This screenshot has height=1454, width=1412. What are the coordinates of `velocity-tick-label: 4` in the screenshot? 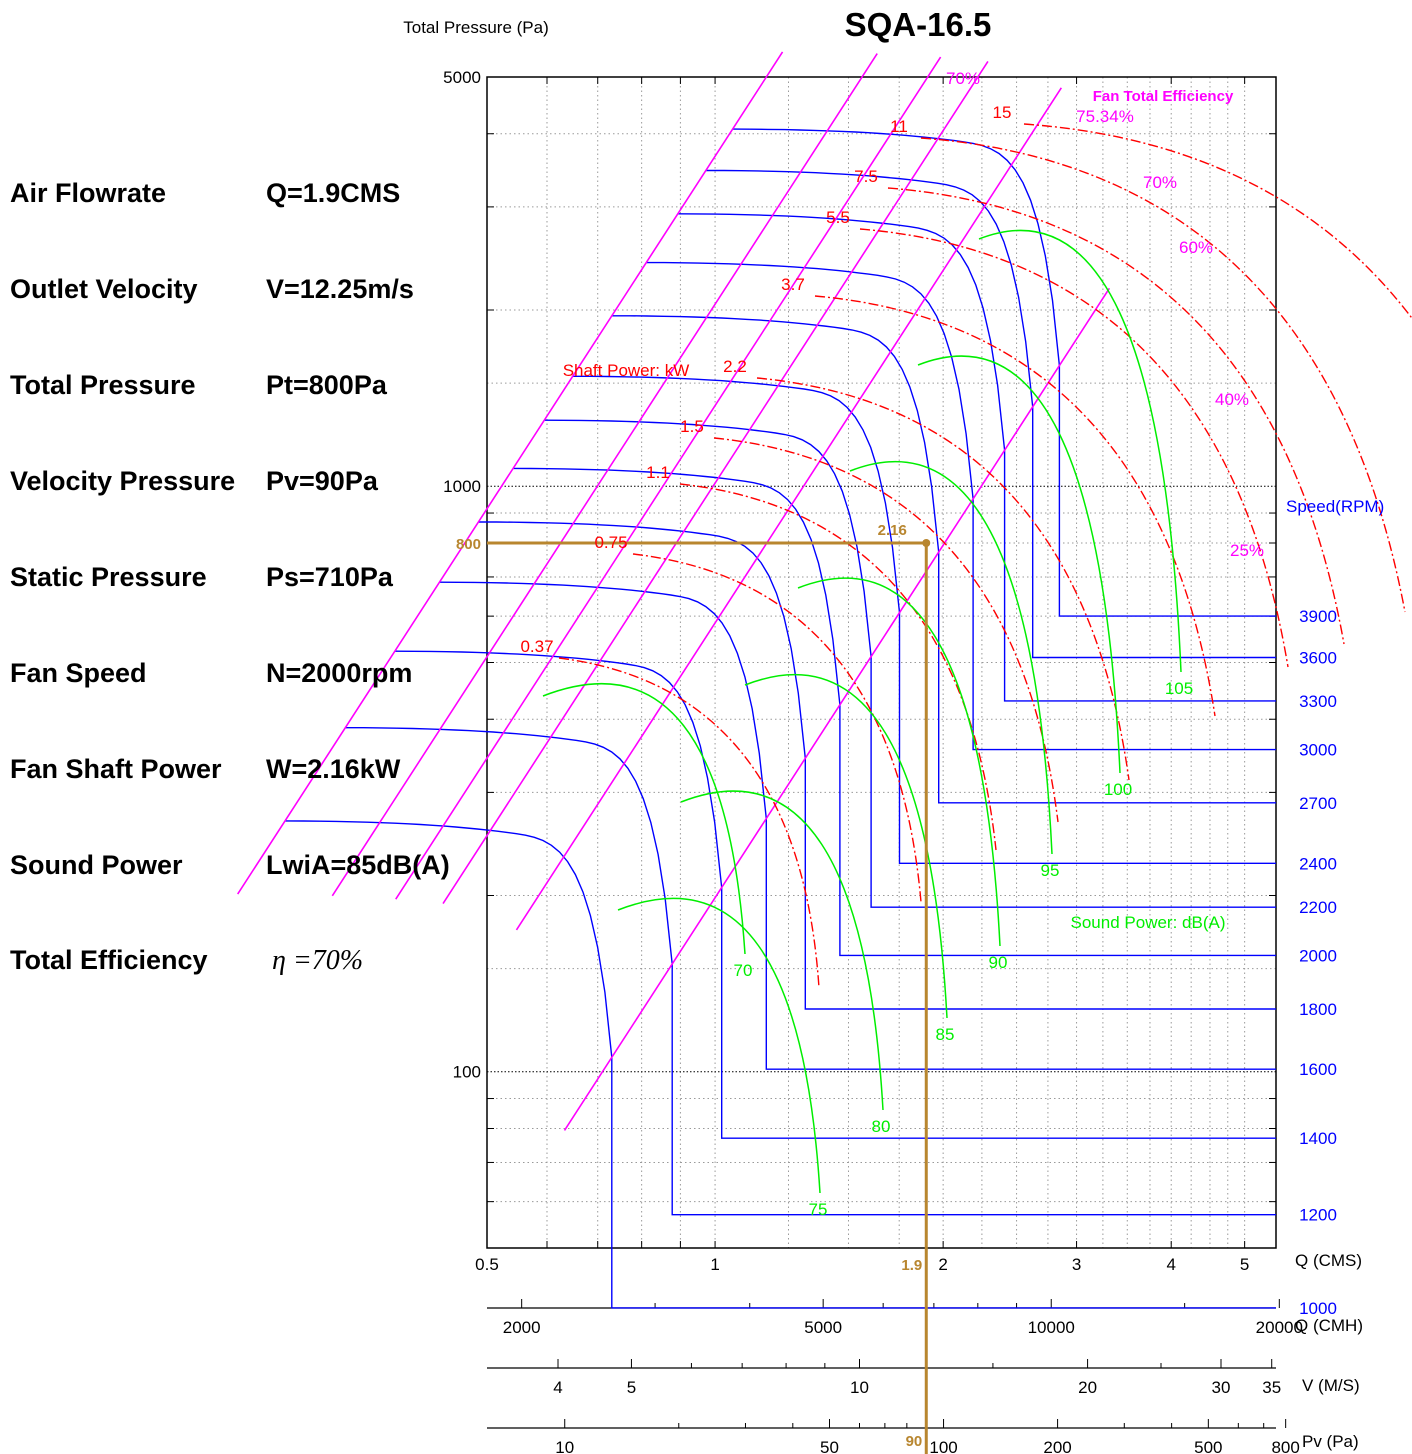 It's located at (557, 1387).